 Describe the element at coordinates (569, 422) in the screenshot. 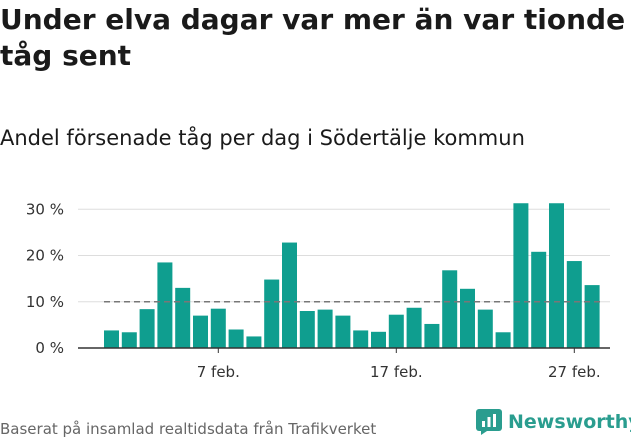

I see `logo-text: Newsworthy` at that location.